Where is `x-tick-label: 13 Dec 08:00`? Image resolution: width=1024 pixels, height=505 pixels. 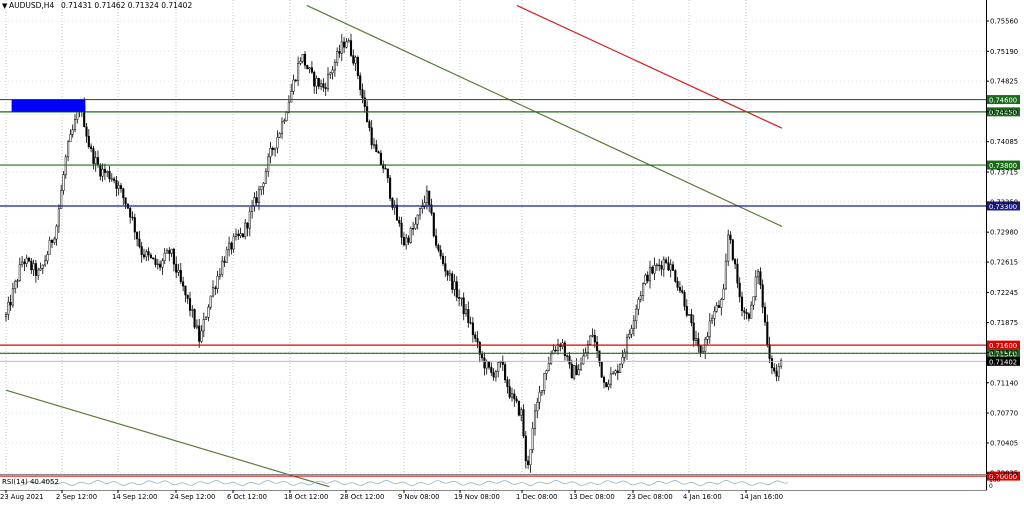
x-tick-label: 13 Dec 08:00 is located at coordinates (592, 497).